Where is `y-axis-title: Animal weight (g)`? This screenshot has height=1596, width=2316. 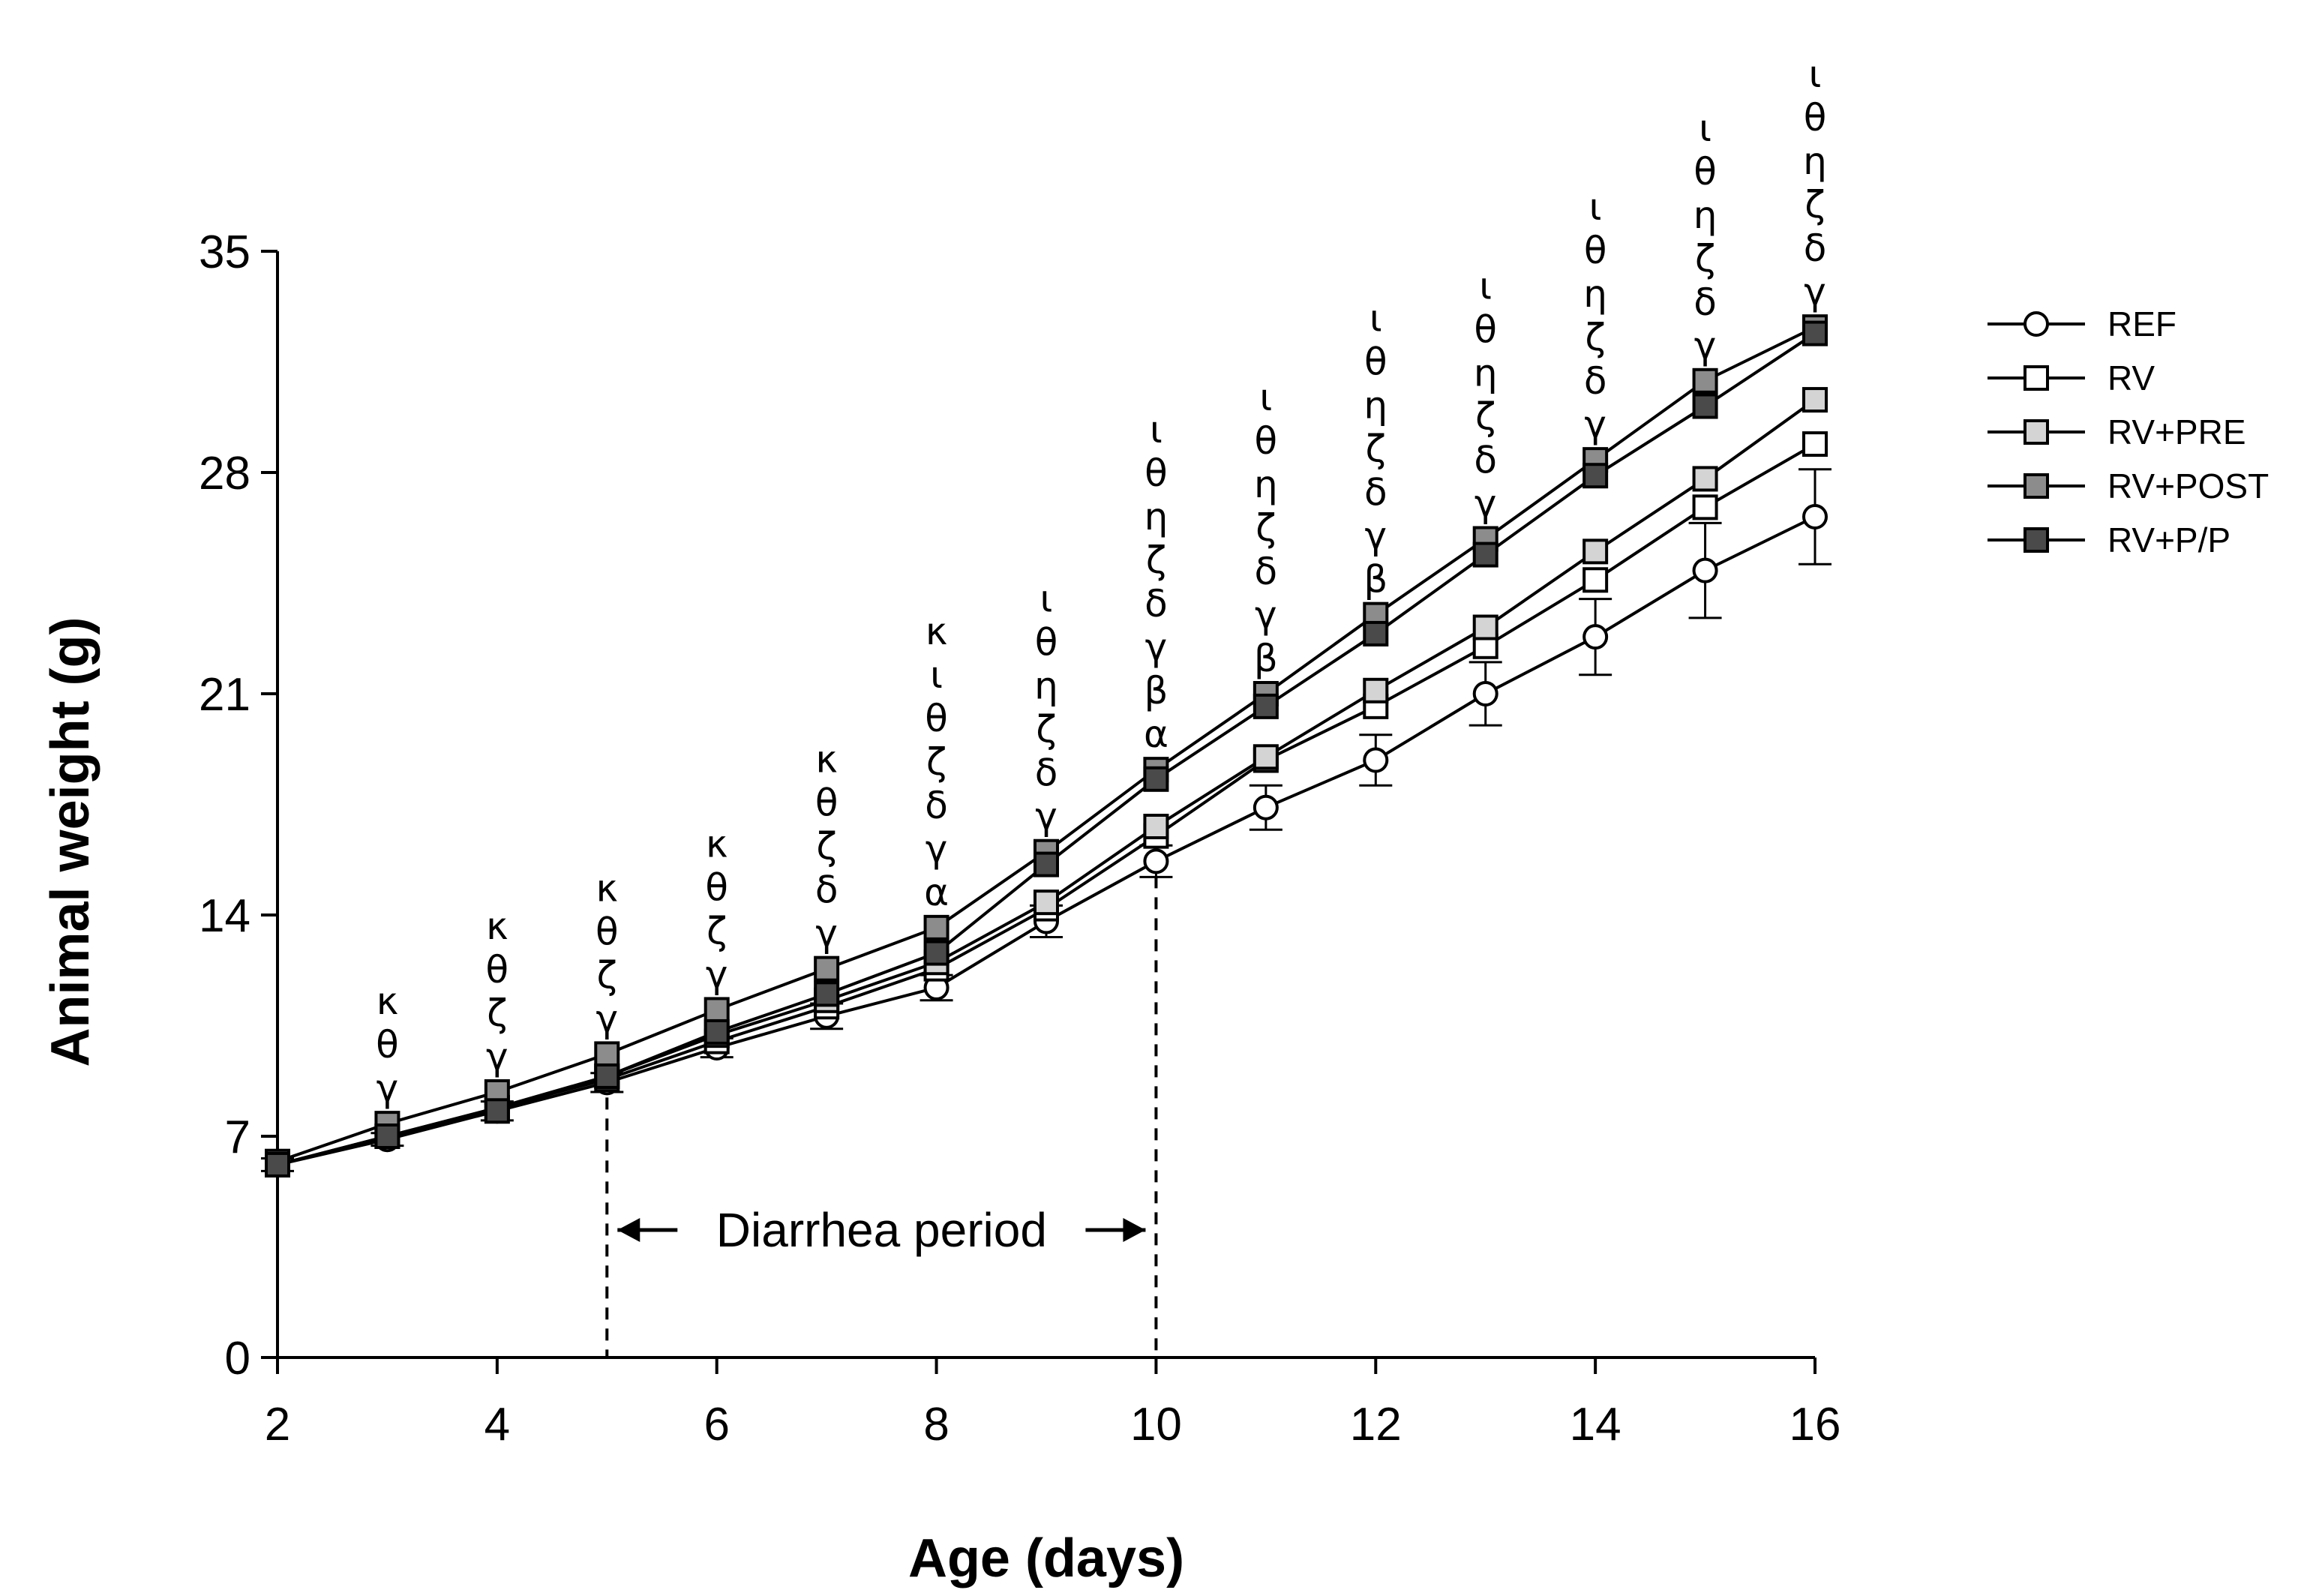 y-axis-title: Animal weight (g) is located at coordinates (70, 842).